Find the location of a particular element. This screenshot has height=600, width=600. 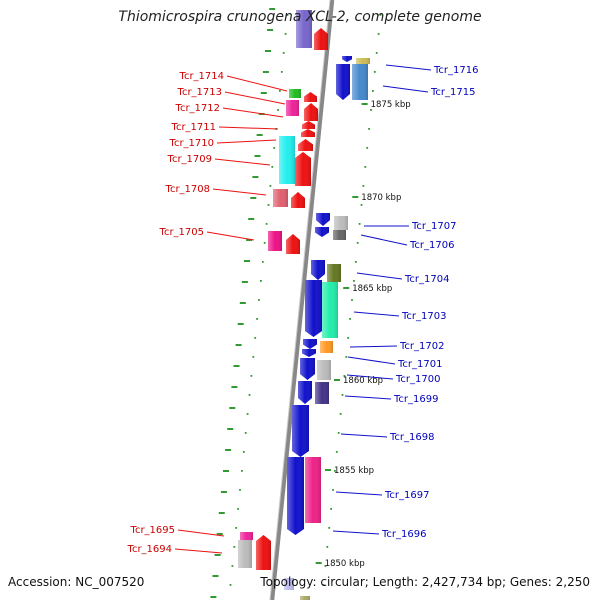

gene-label-tcr-1701: Tcr_1701 is located at coordinates (419, 364).